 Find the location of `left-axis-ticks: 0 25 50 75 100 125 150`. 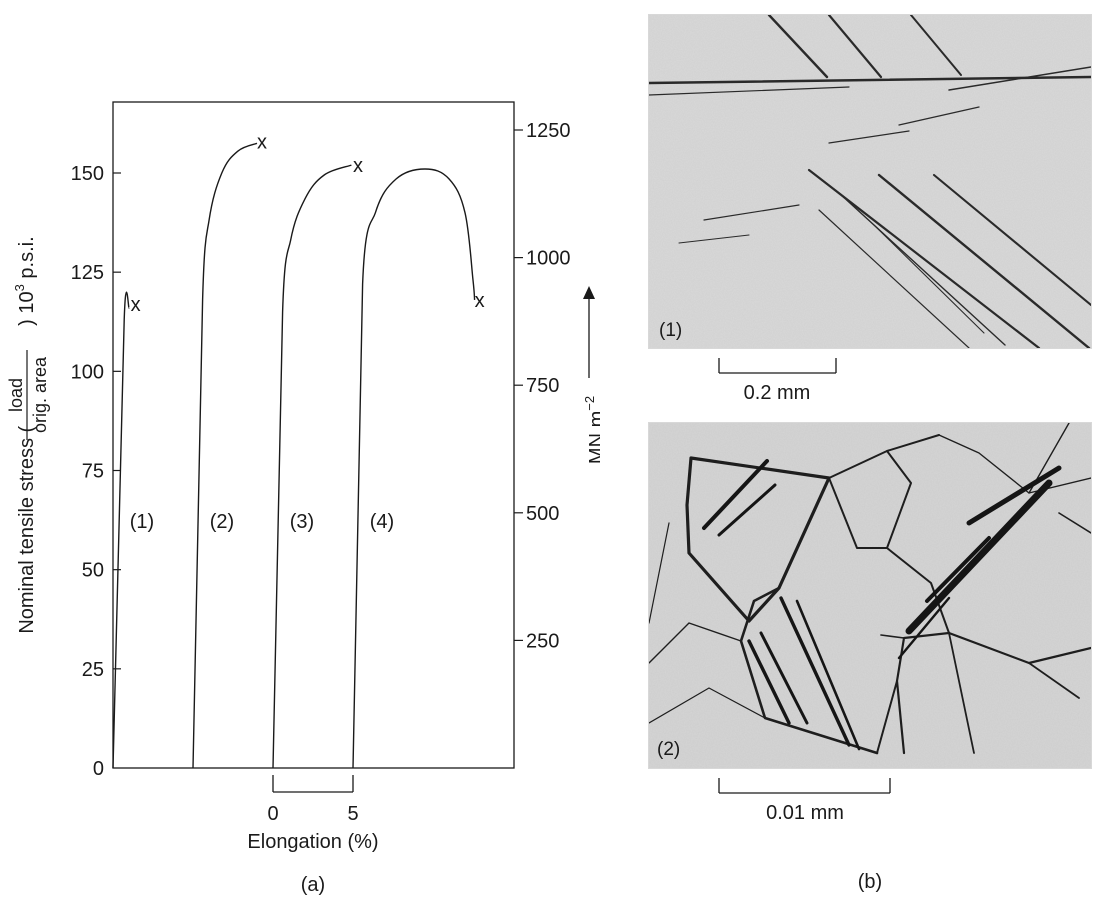

left-axis-ticks: 0 25 50 75 100 125 150 is located at coordinates (96, 471).